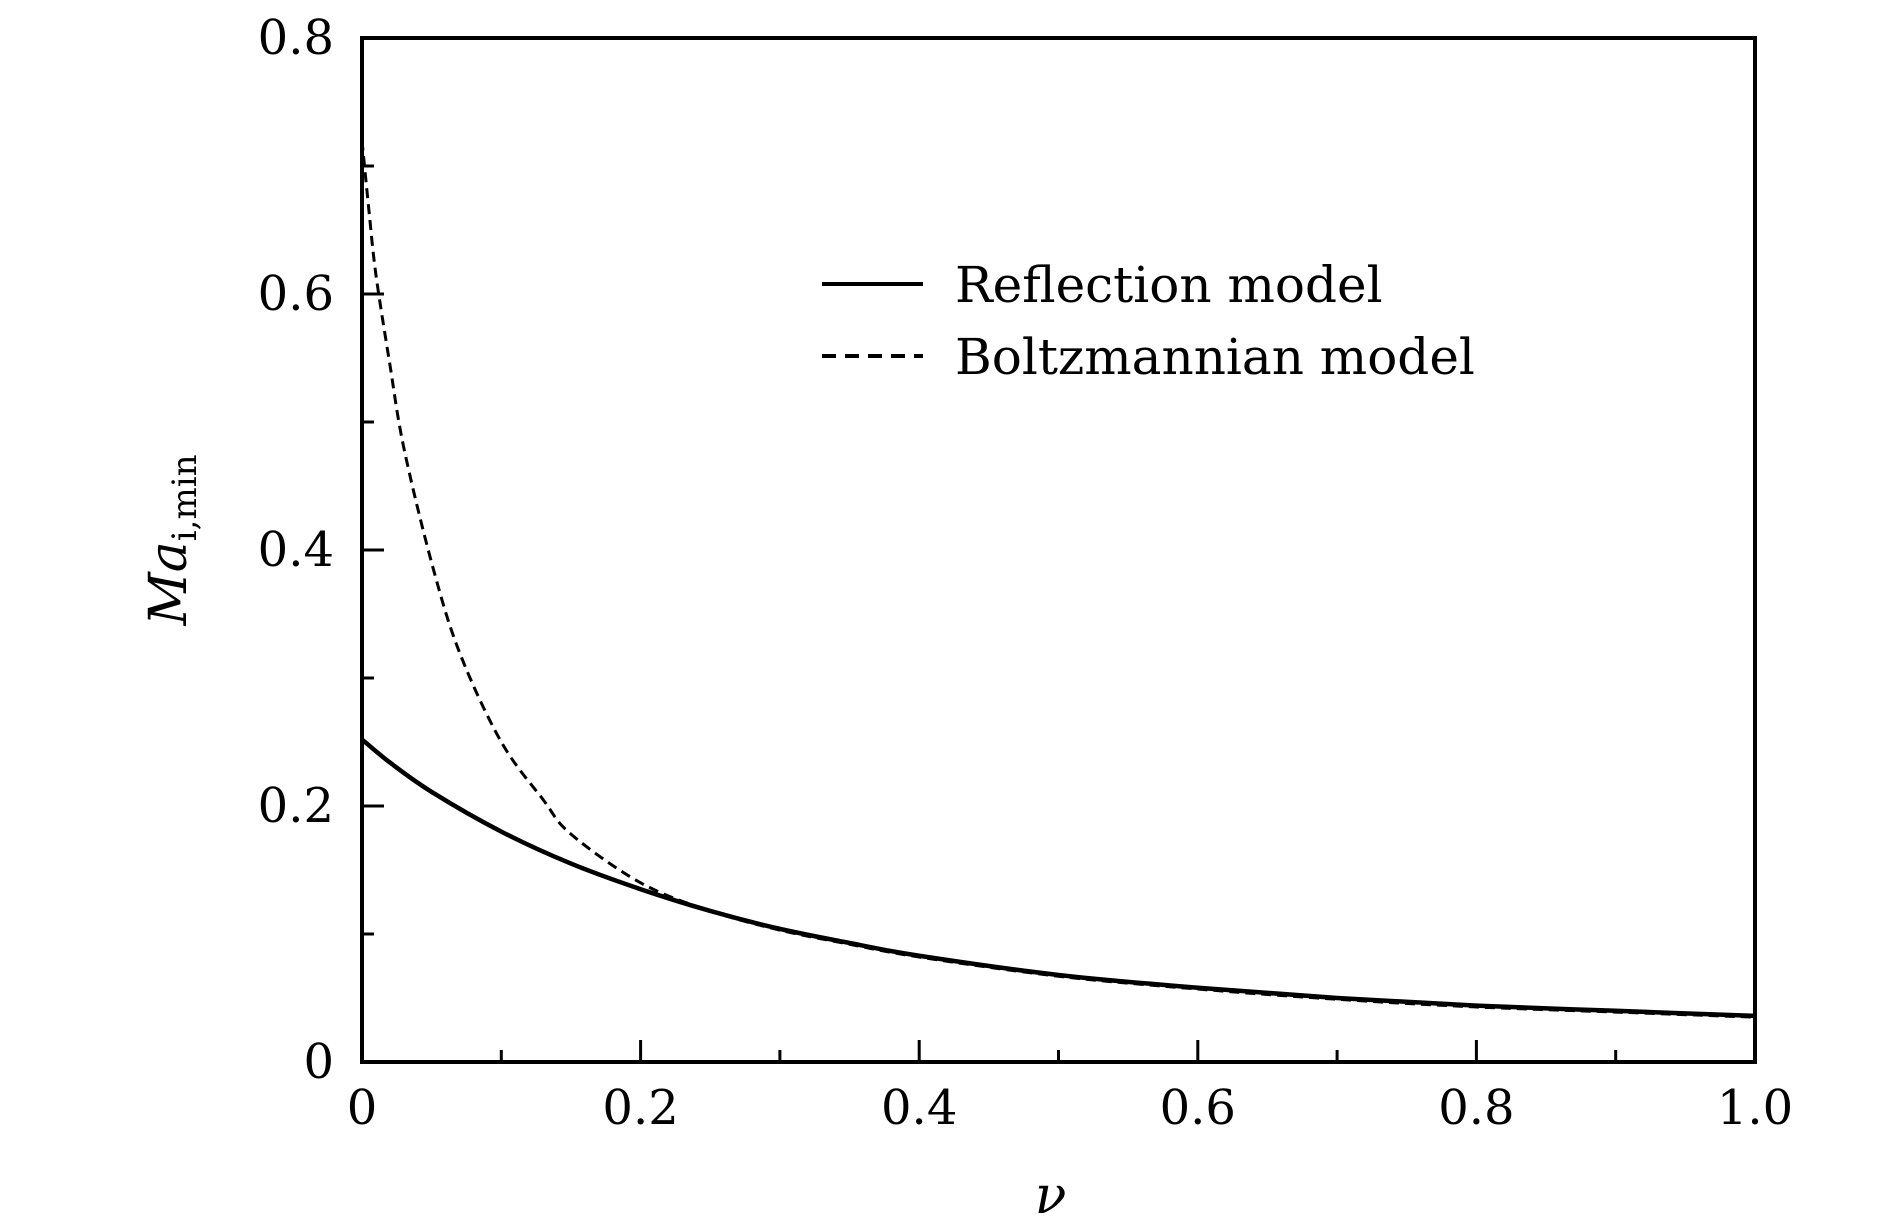 The image size is (1890, 1229). What do you see at coordinates (640, 1108) in the screenshot?
I see `x-tick-label: 0.2` at bounding box center [640, 1108].